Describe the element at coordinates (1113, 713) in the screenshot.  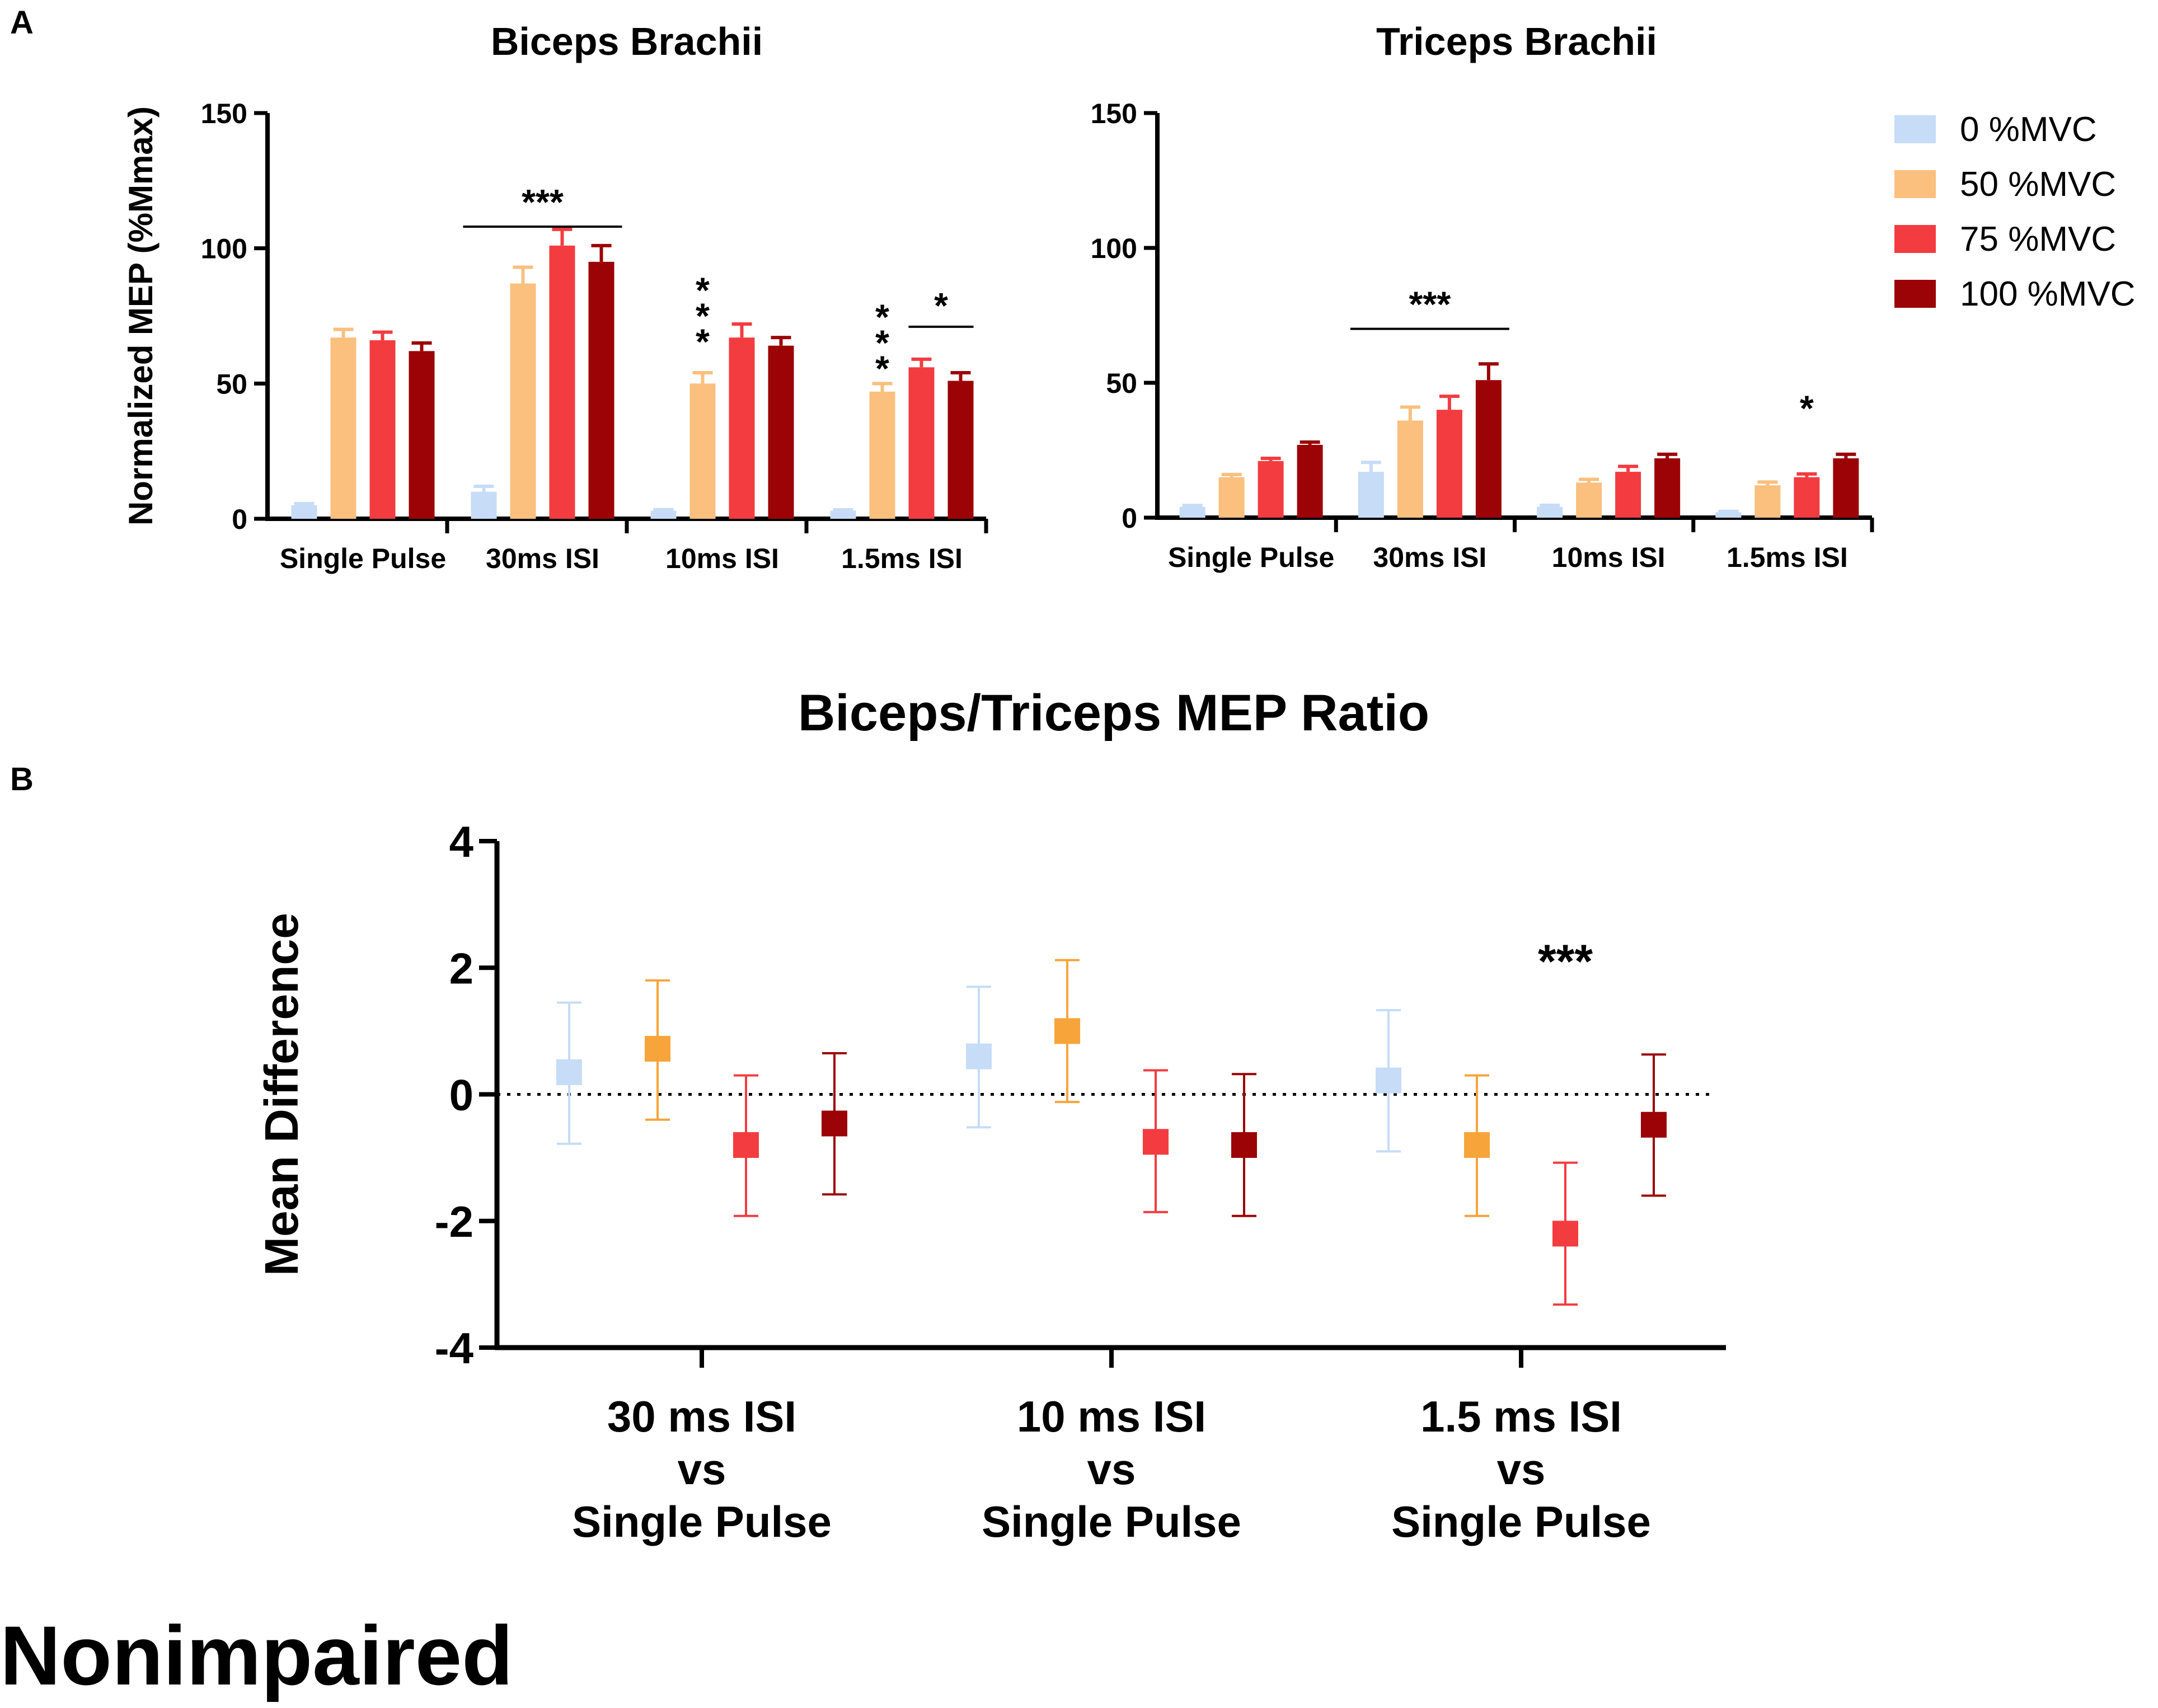
I see `chart-title: Biceps/Triceps MEP Ratio` at that location.